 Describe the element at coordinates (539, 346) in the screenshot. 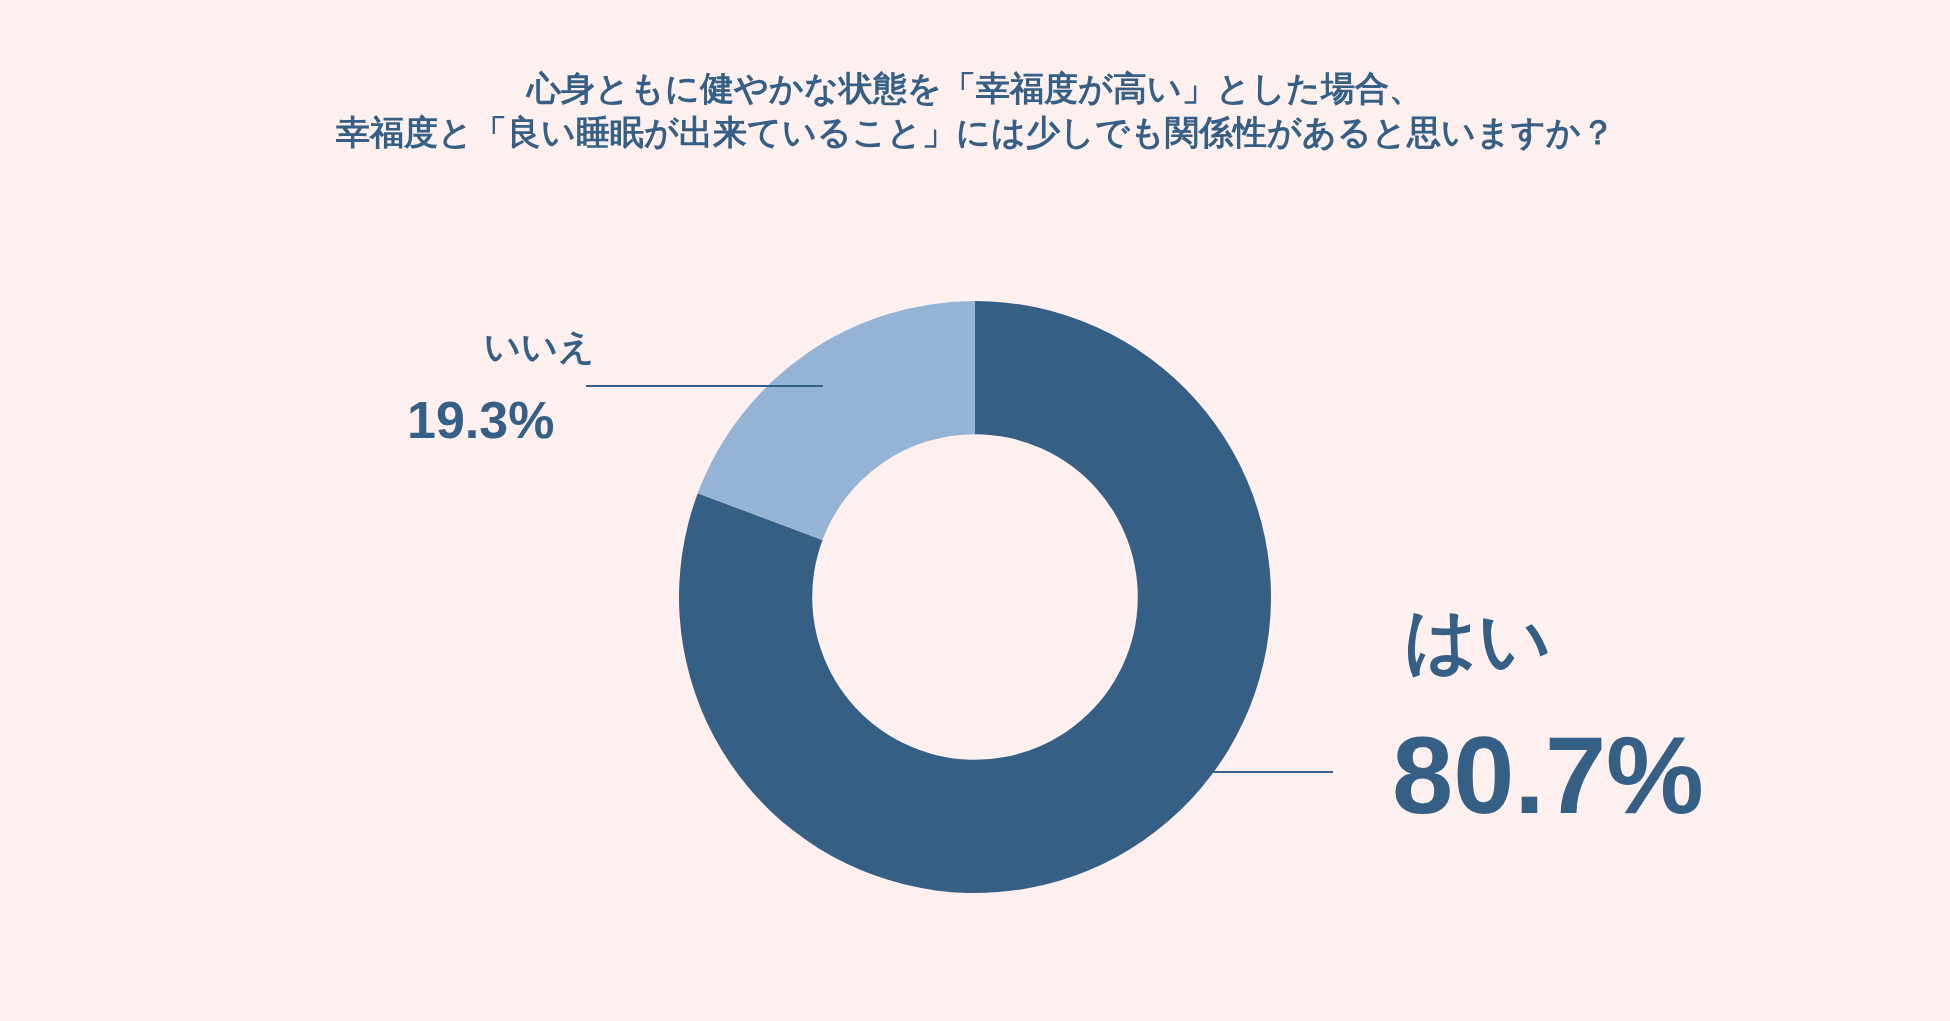

I see `slice-label: いいえ` at that location.